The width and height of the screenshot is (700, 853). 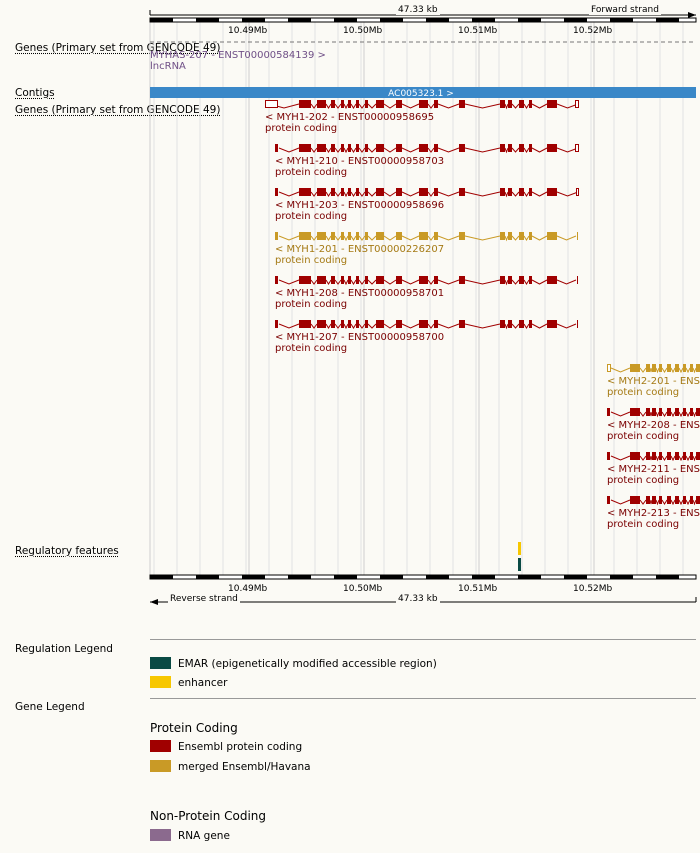 I want to click on top-tick-3: 10.51Mb, so click(x=478, y=31).